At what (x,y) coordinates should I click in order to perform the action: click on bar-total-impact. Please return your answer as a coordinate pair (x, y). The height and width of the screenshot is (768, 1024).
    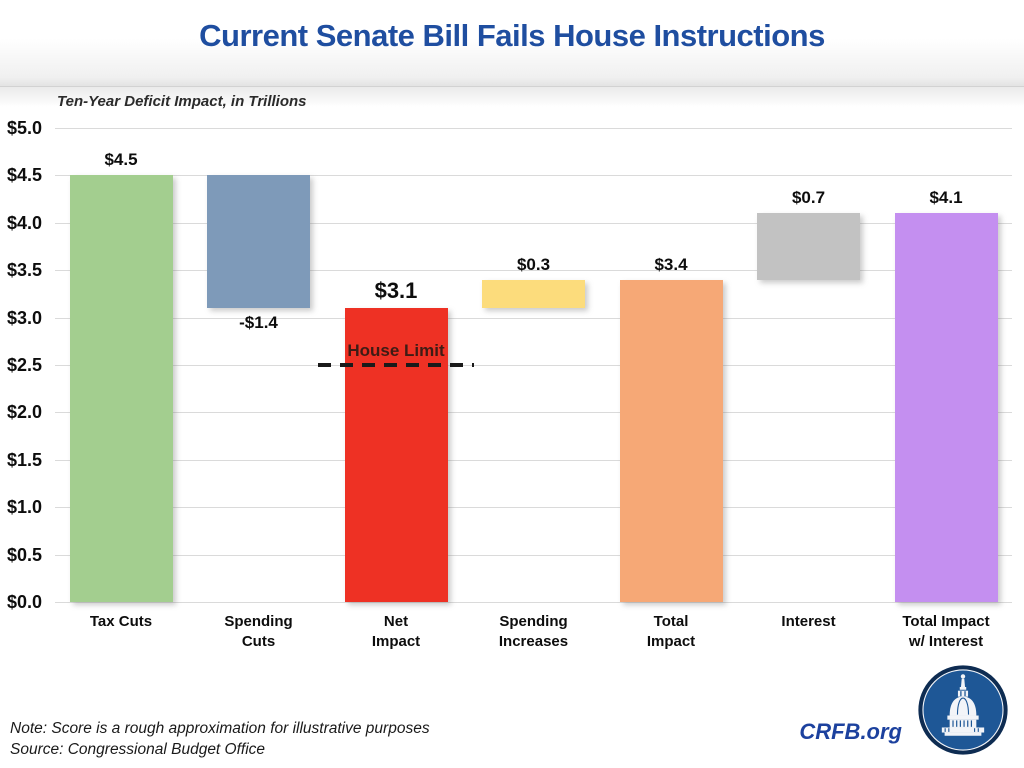
    Looking at the image, I should click on (671, 440).